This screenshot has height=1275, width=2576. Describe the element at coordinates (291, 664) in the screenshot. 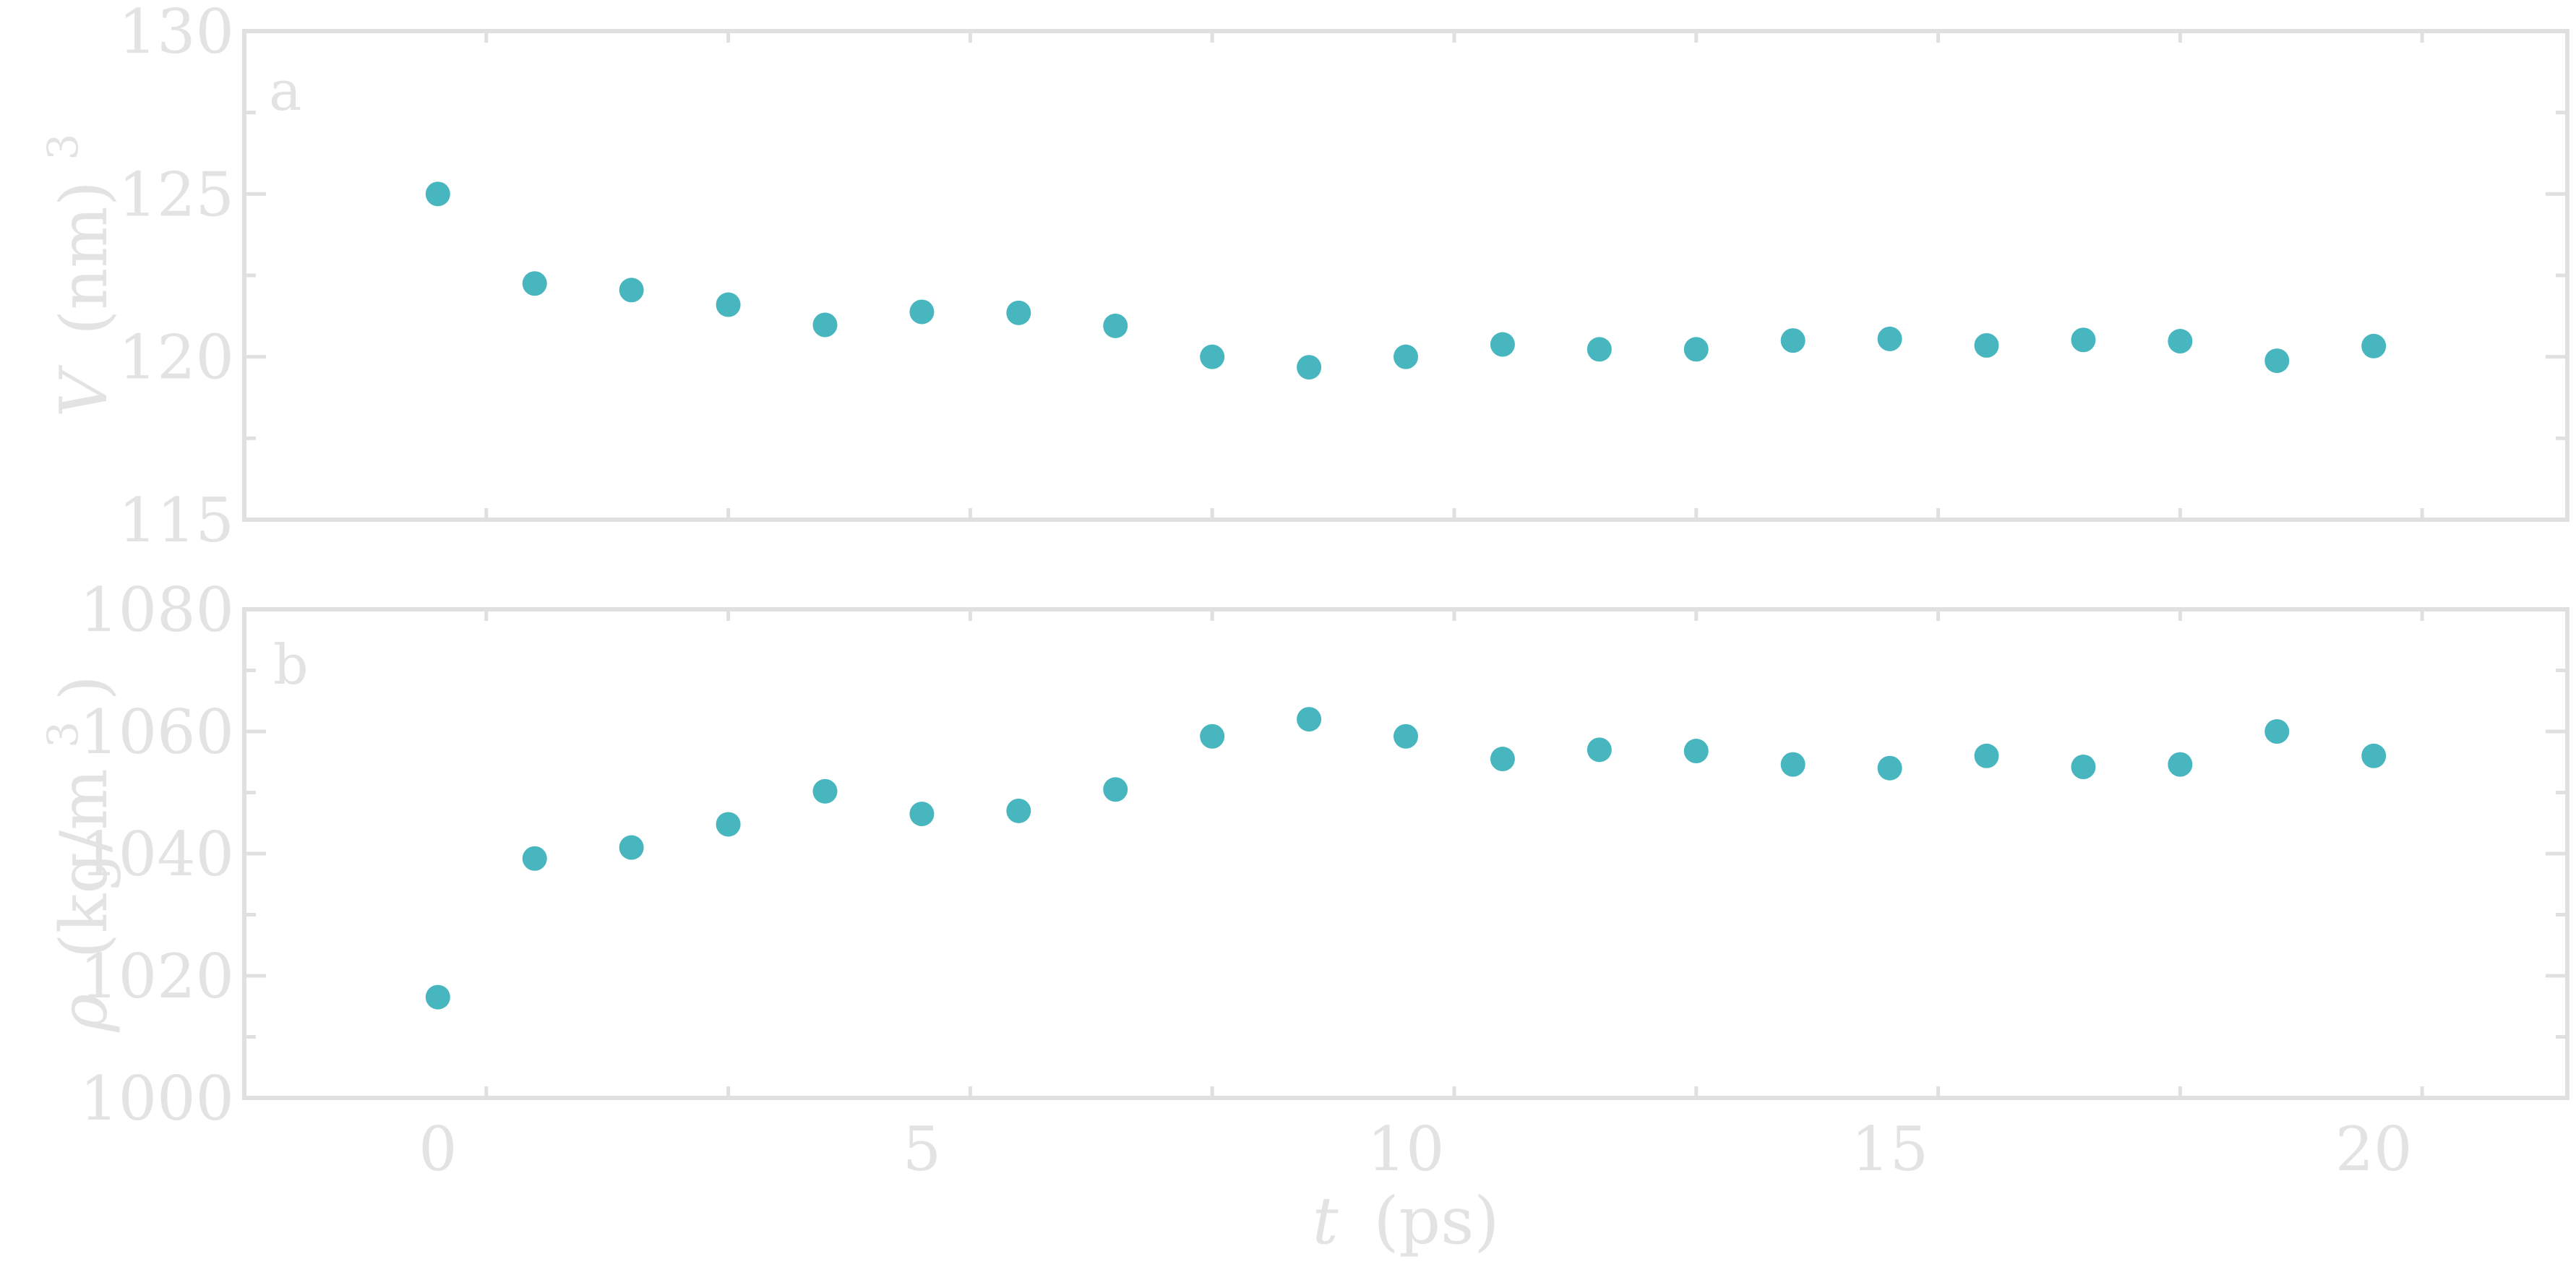

I see `panel-b-letter: b` at that location.